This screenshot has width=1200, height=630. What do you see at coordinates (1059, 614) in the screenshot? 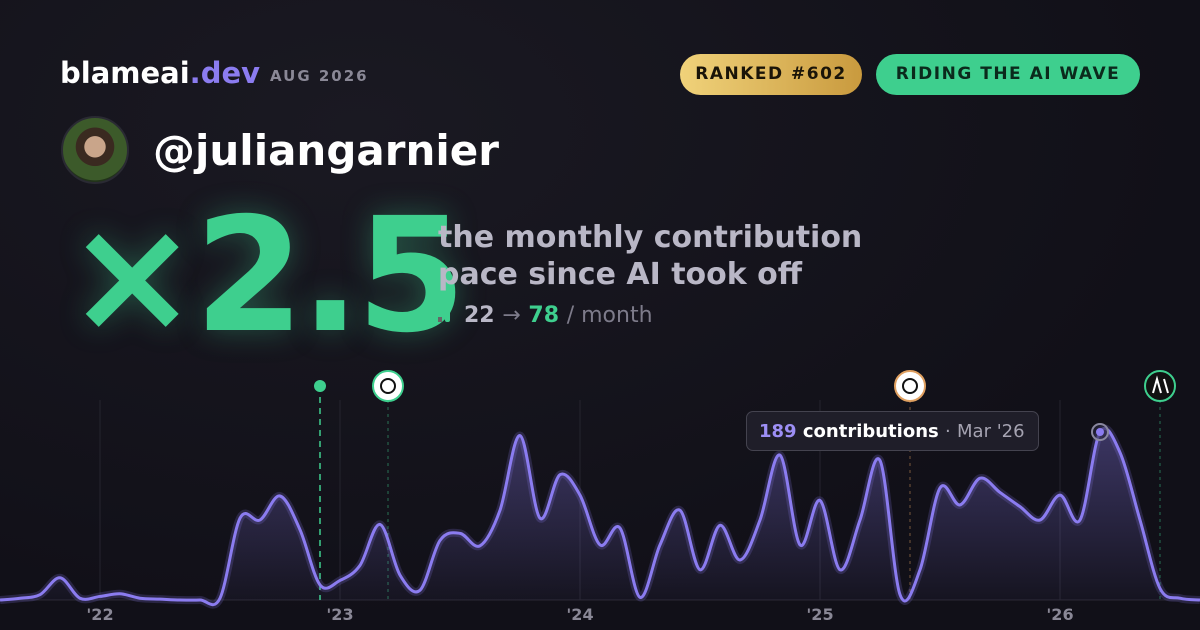
I see `x-tick-label: '26` at bounding box center [1059, 614].